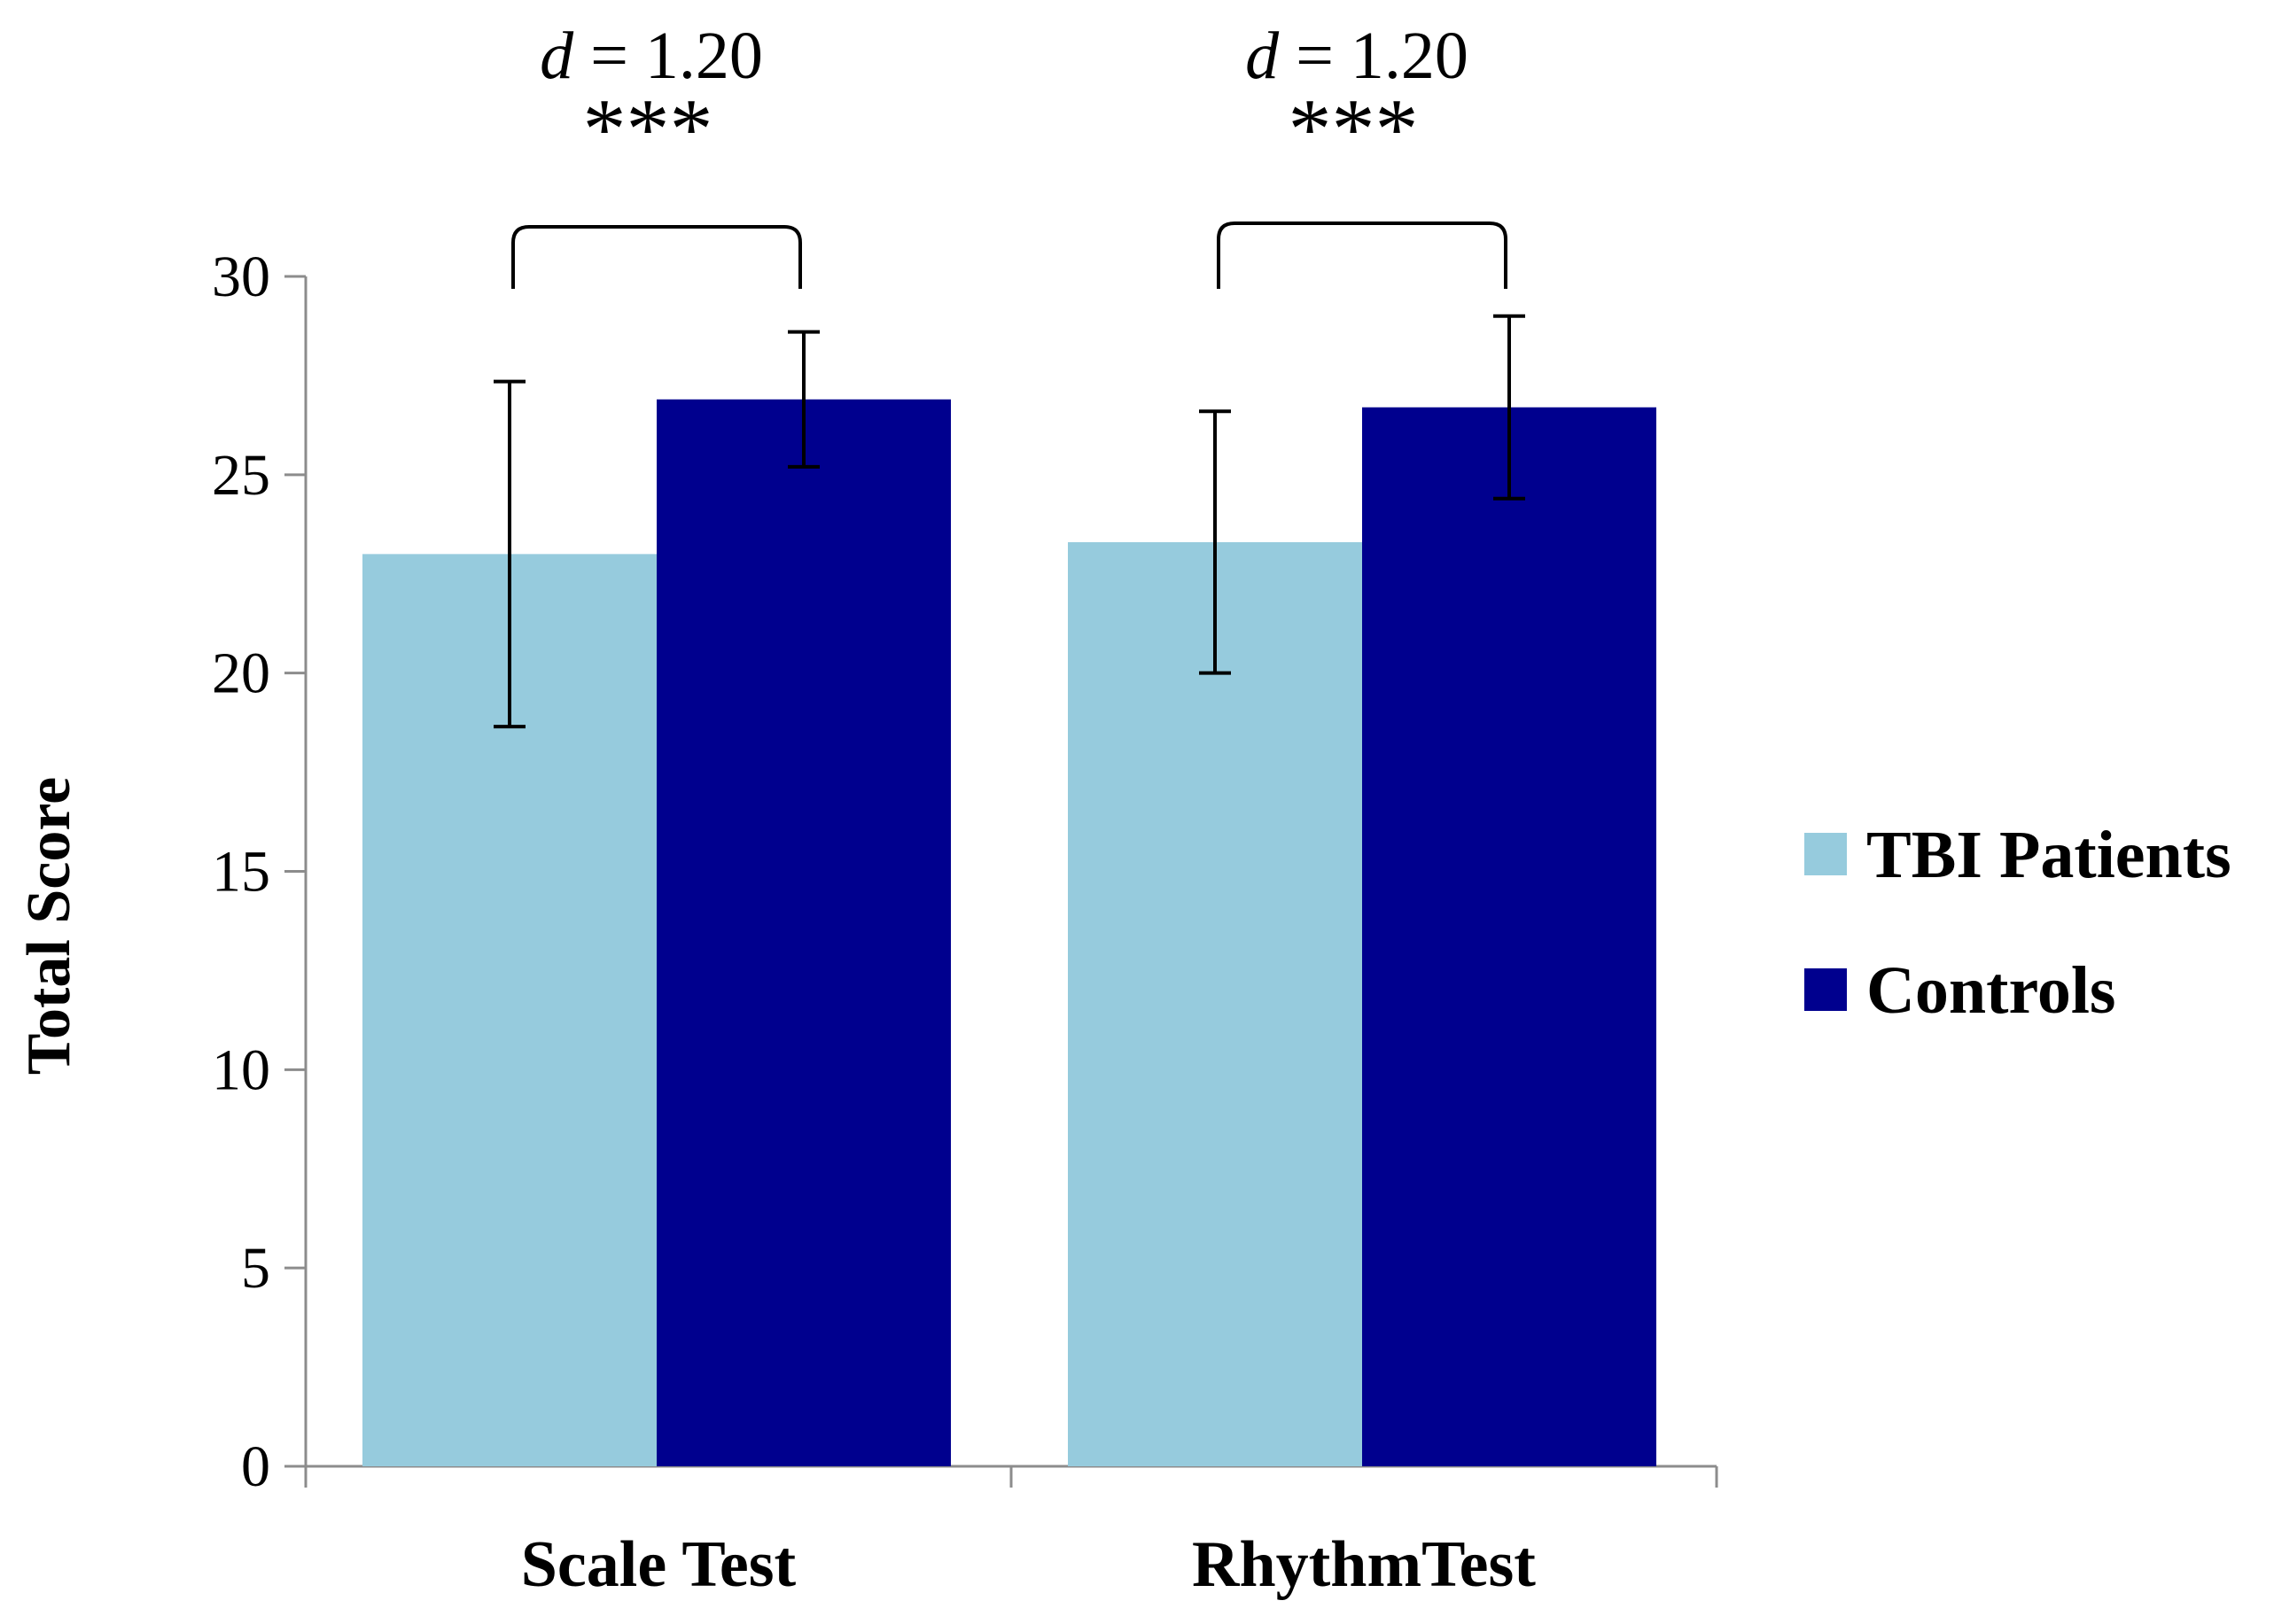 The height and width of the screenshot is (1624, 2274). I want to click on x-category-label: RhythmTest, so click(1364, 1565).